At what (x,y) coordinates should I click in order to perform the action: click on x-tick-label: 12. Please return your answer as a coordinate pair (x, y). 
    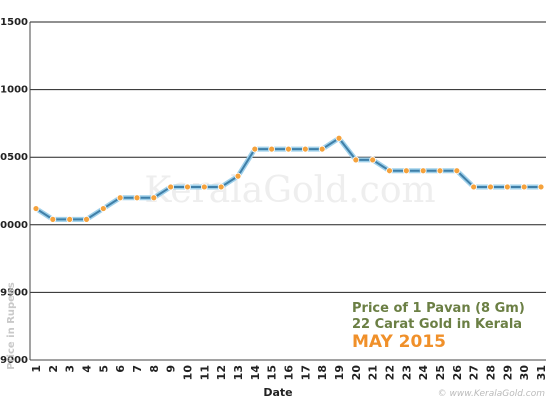
    Looking at the image, I should click on (221, 372).